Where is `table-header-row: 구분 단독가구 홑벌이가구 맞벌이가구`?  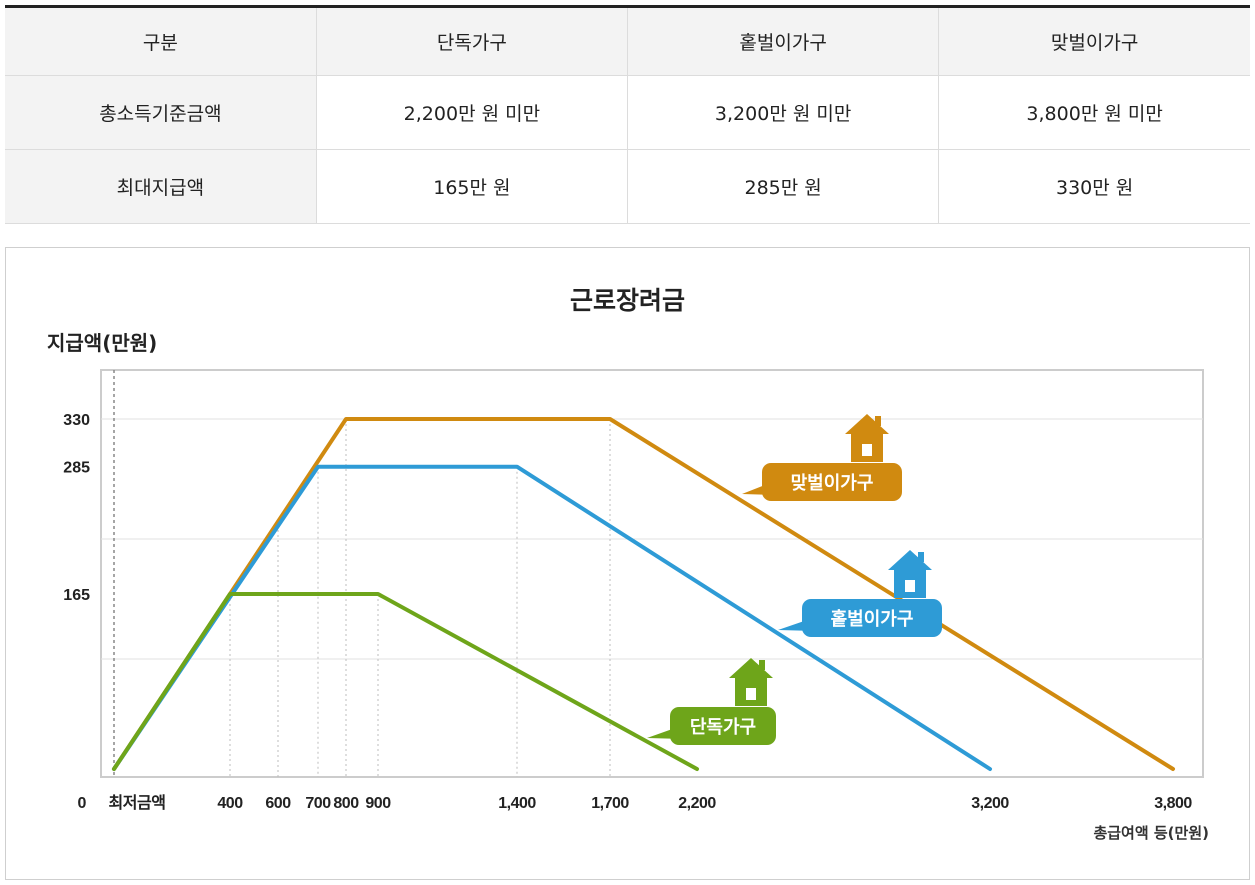
table-header-row: 구분 단독가구 홑벌이가구 맞벌이가구 is located at coordinates (627, 41).